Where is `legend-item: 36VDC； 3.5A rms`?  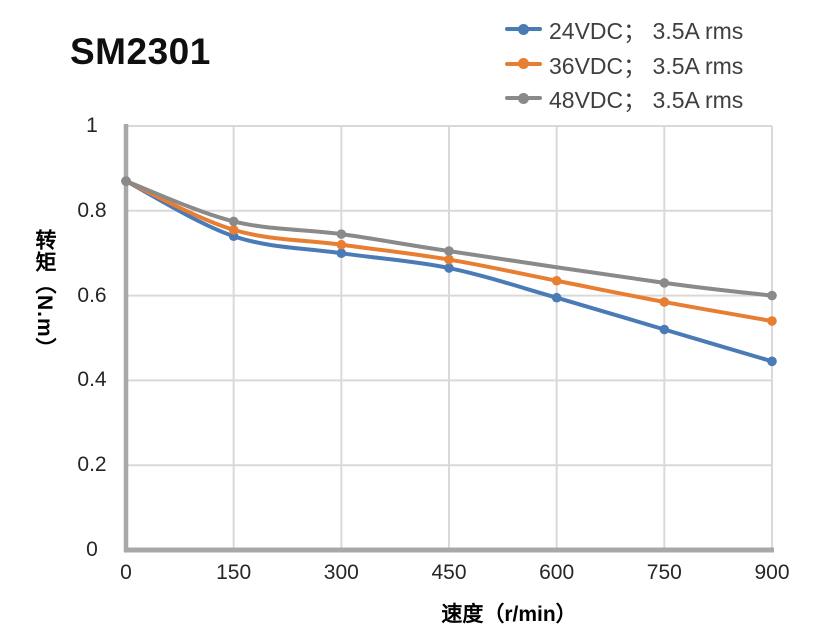
legend-item: 36VDC； 3.5A rms is located at coordinates (624, 64).